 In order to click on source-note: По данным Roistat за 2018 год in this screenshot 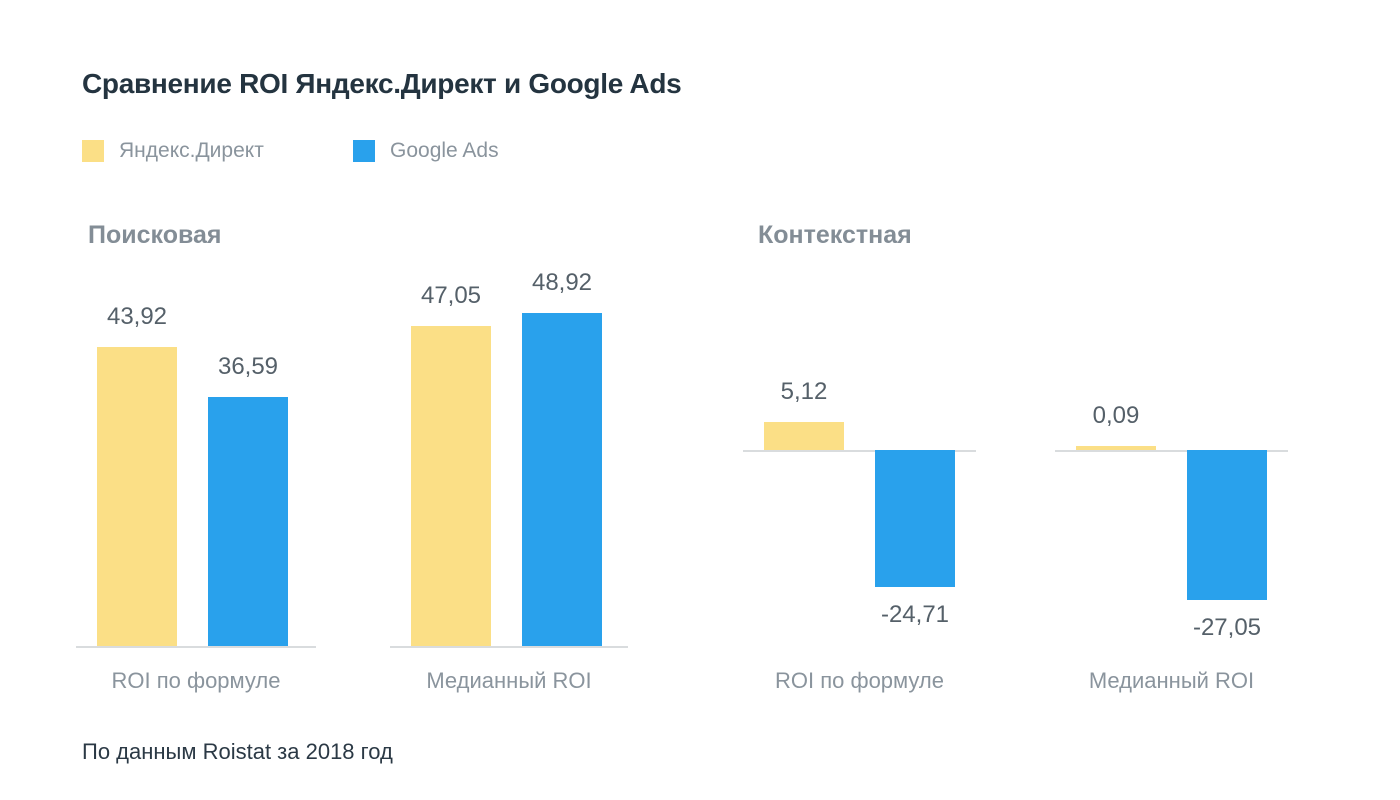, I will do `click(237, 751)`.